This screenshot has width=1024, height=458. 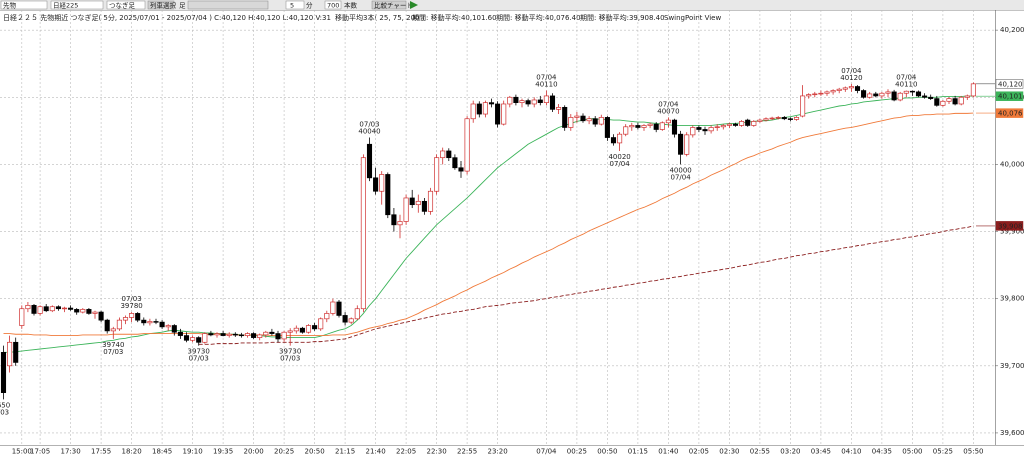 I want to click on annotation-price: 40020, so click(x=619, y=157).